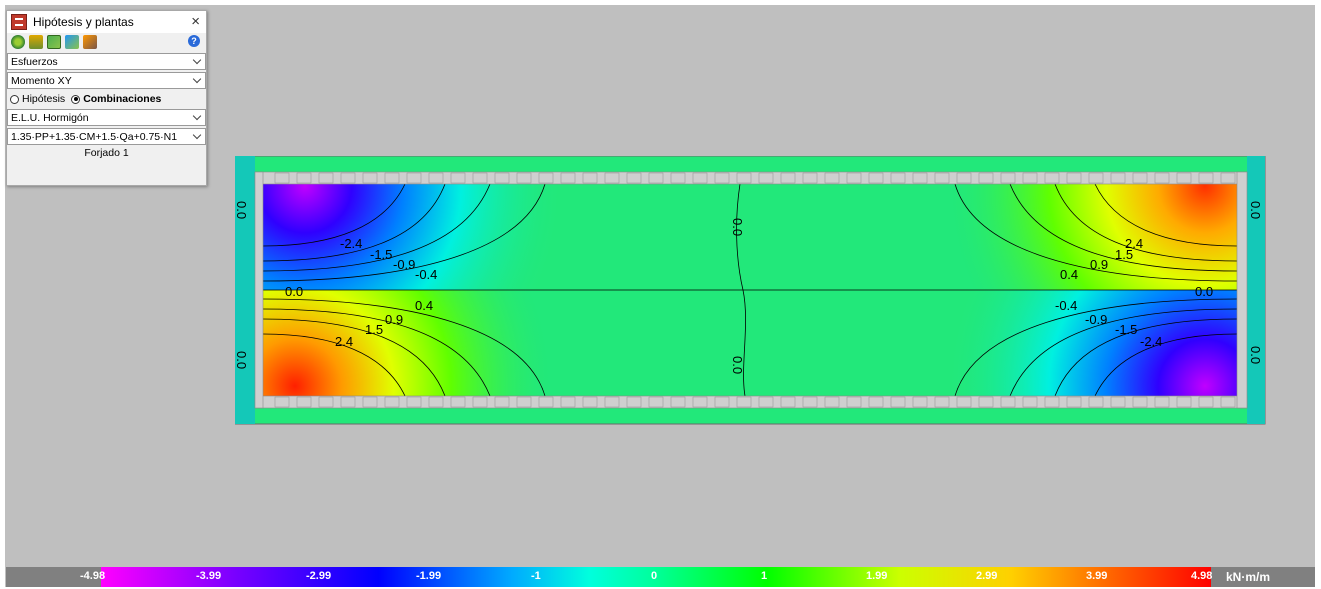 This screenshot has width=1321, height=589. I want to click on scene-icon, so click(90, 42).